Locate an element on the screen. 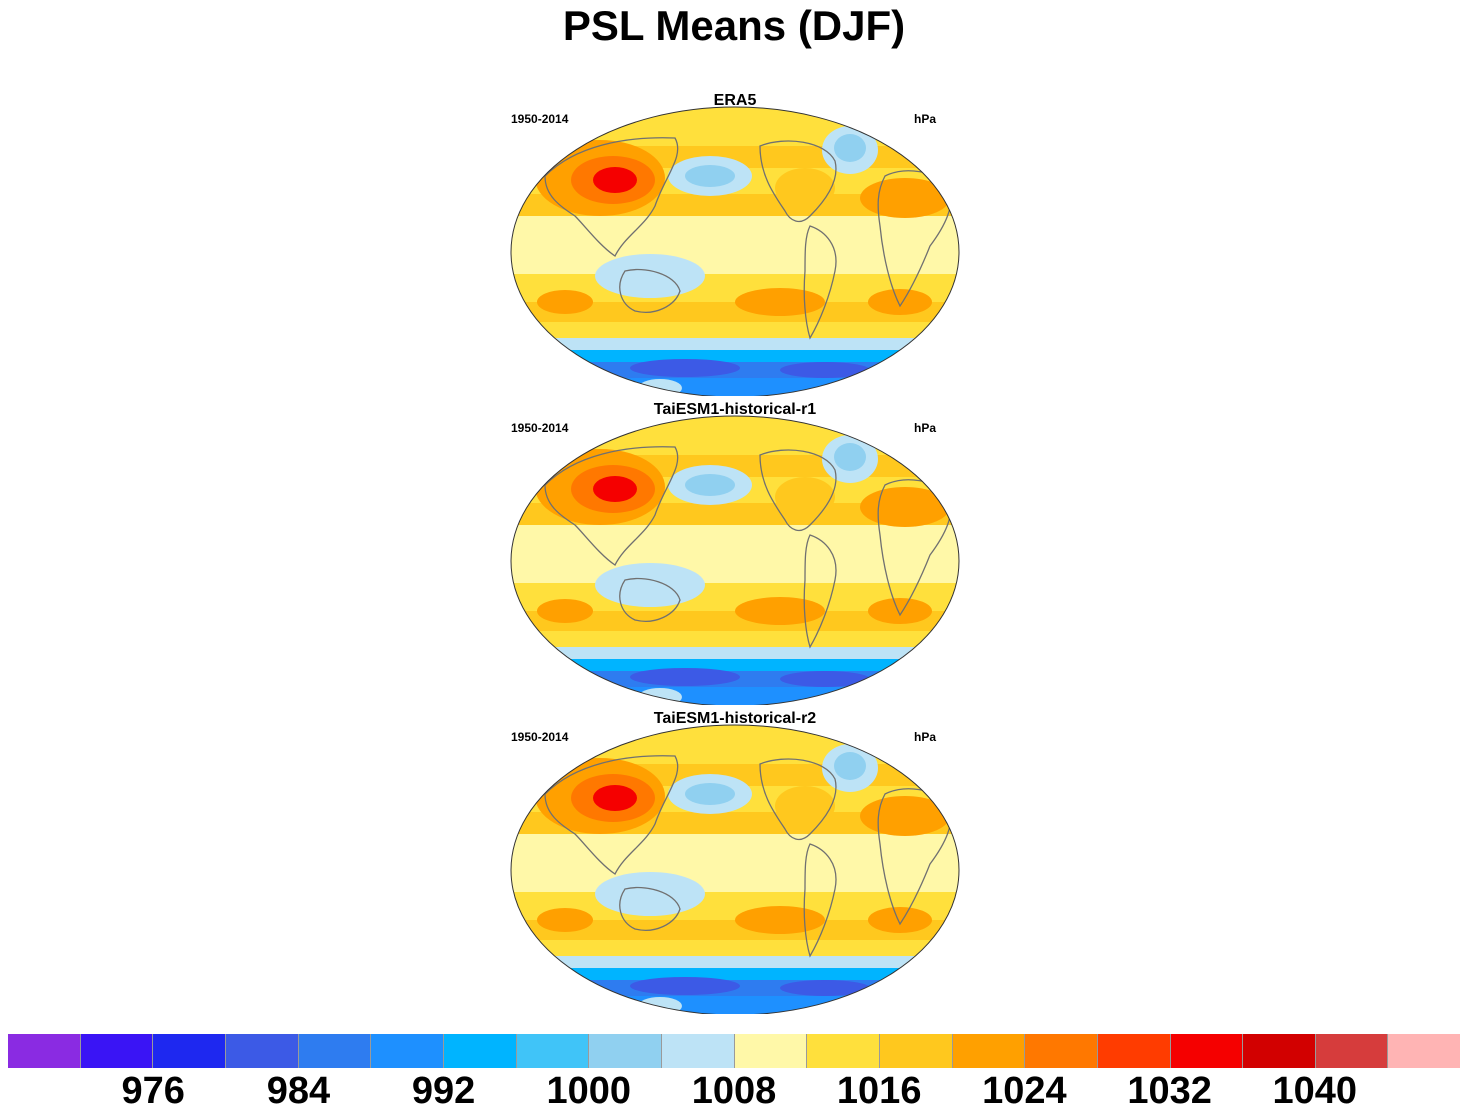  figure-title: PSL Means (DJF) is located at coordinates (734, 25).